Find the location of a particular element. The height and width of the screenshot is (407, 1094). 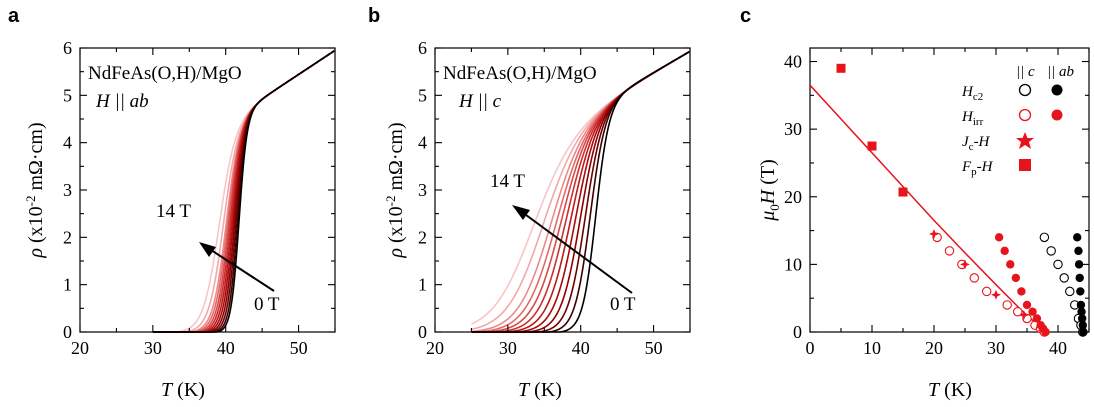

panel-b-field-orientation: H || c is located at coordinates (480, 101).